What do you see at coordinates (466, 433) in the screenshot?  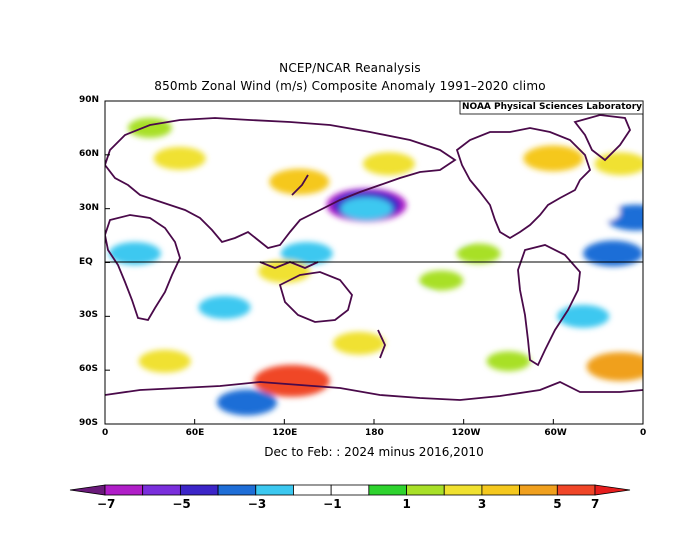 I see `x-tick-label-4: 120W` at bounding box center [466, 433].